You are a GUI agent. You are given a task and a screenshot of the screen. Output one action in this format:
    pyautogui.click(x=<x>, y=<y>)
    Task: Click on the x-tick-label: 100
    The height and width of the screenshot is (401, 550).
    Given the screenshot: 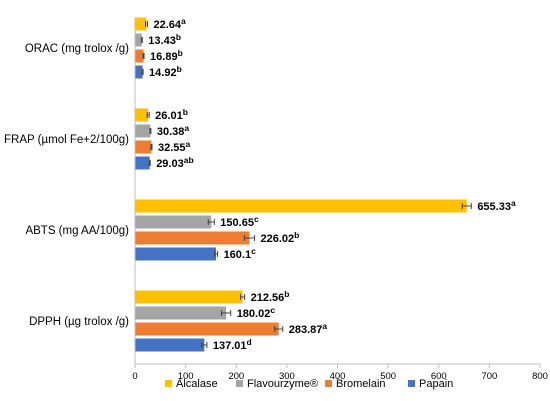 What is the action you would take?
    pyautogui.click(x=186, y=376)
    